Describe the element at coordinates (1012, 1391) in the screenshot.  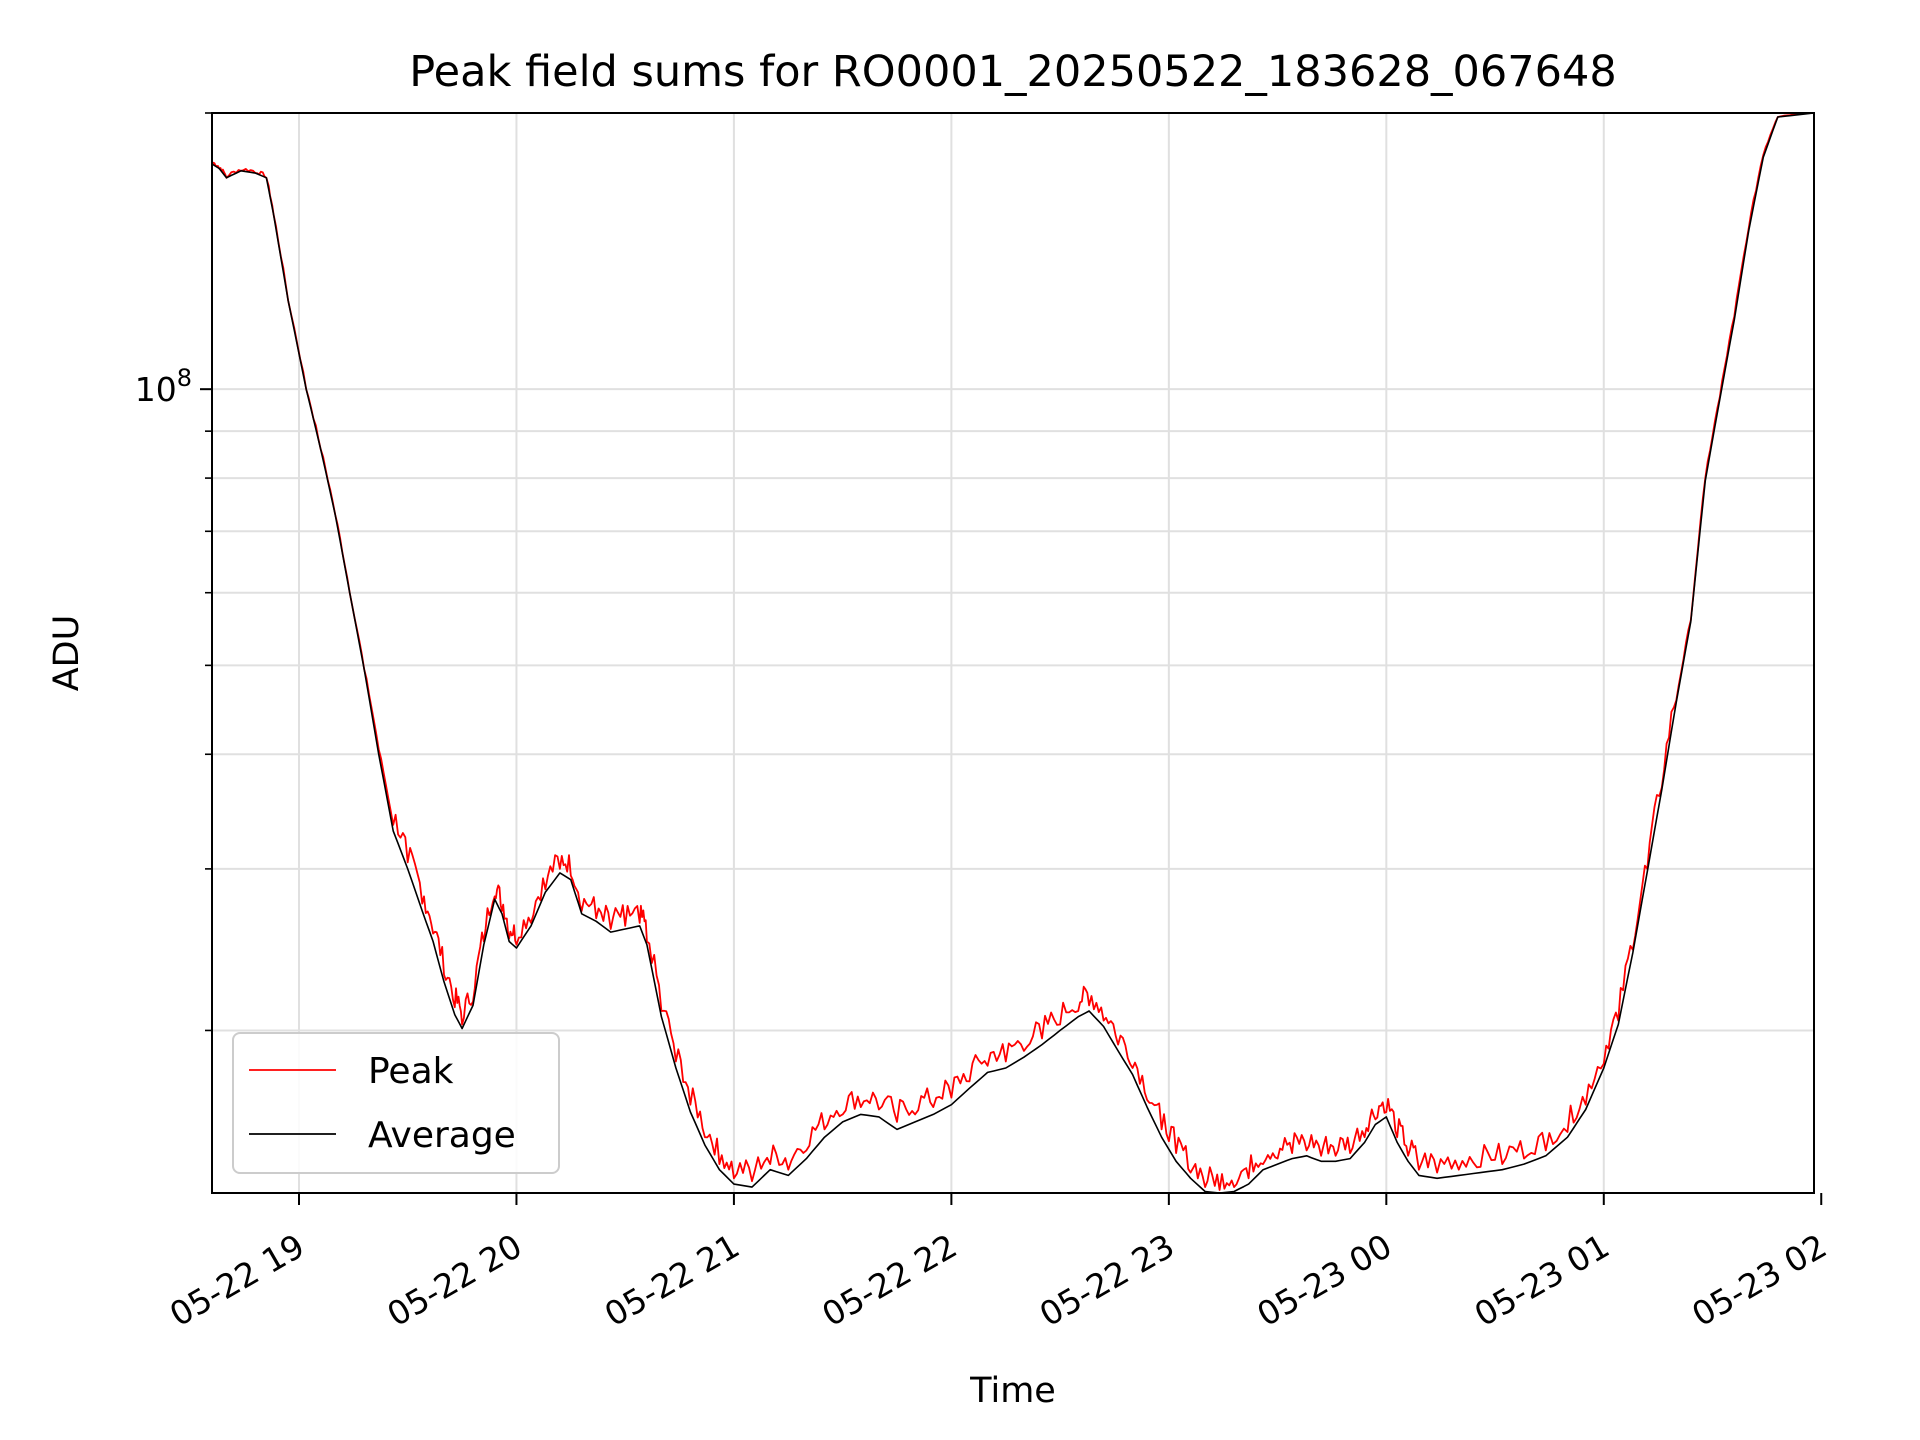
I see `x-axis-label: Time` at that location.